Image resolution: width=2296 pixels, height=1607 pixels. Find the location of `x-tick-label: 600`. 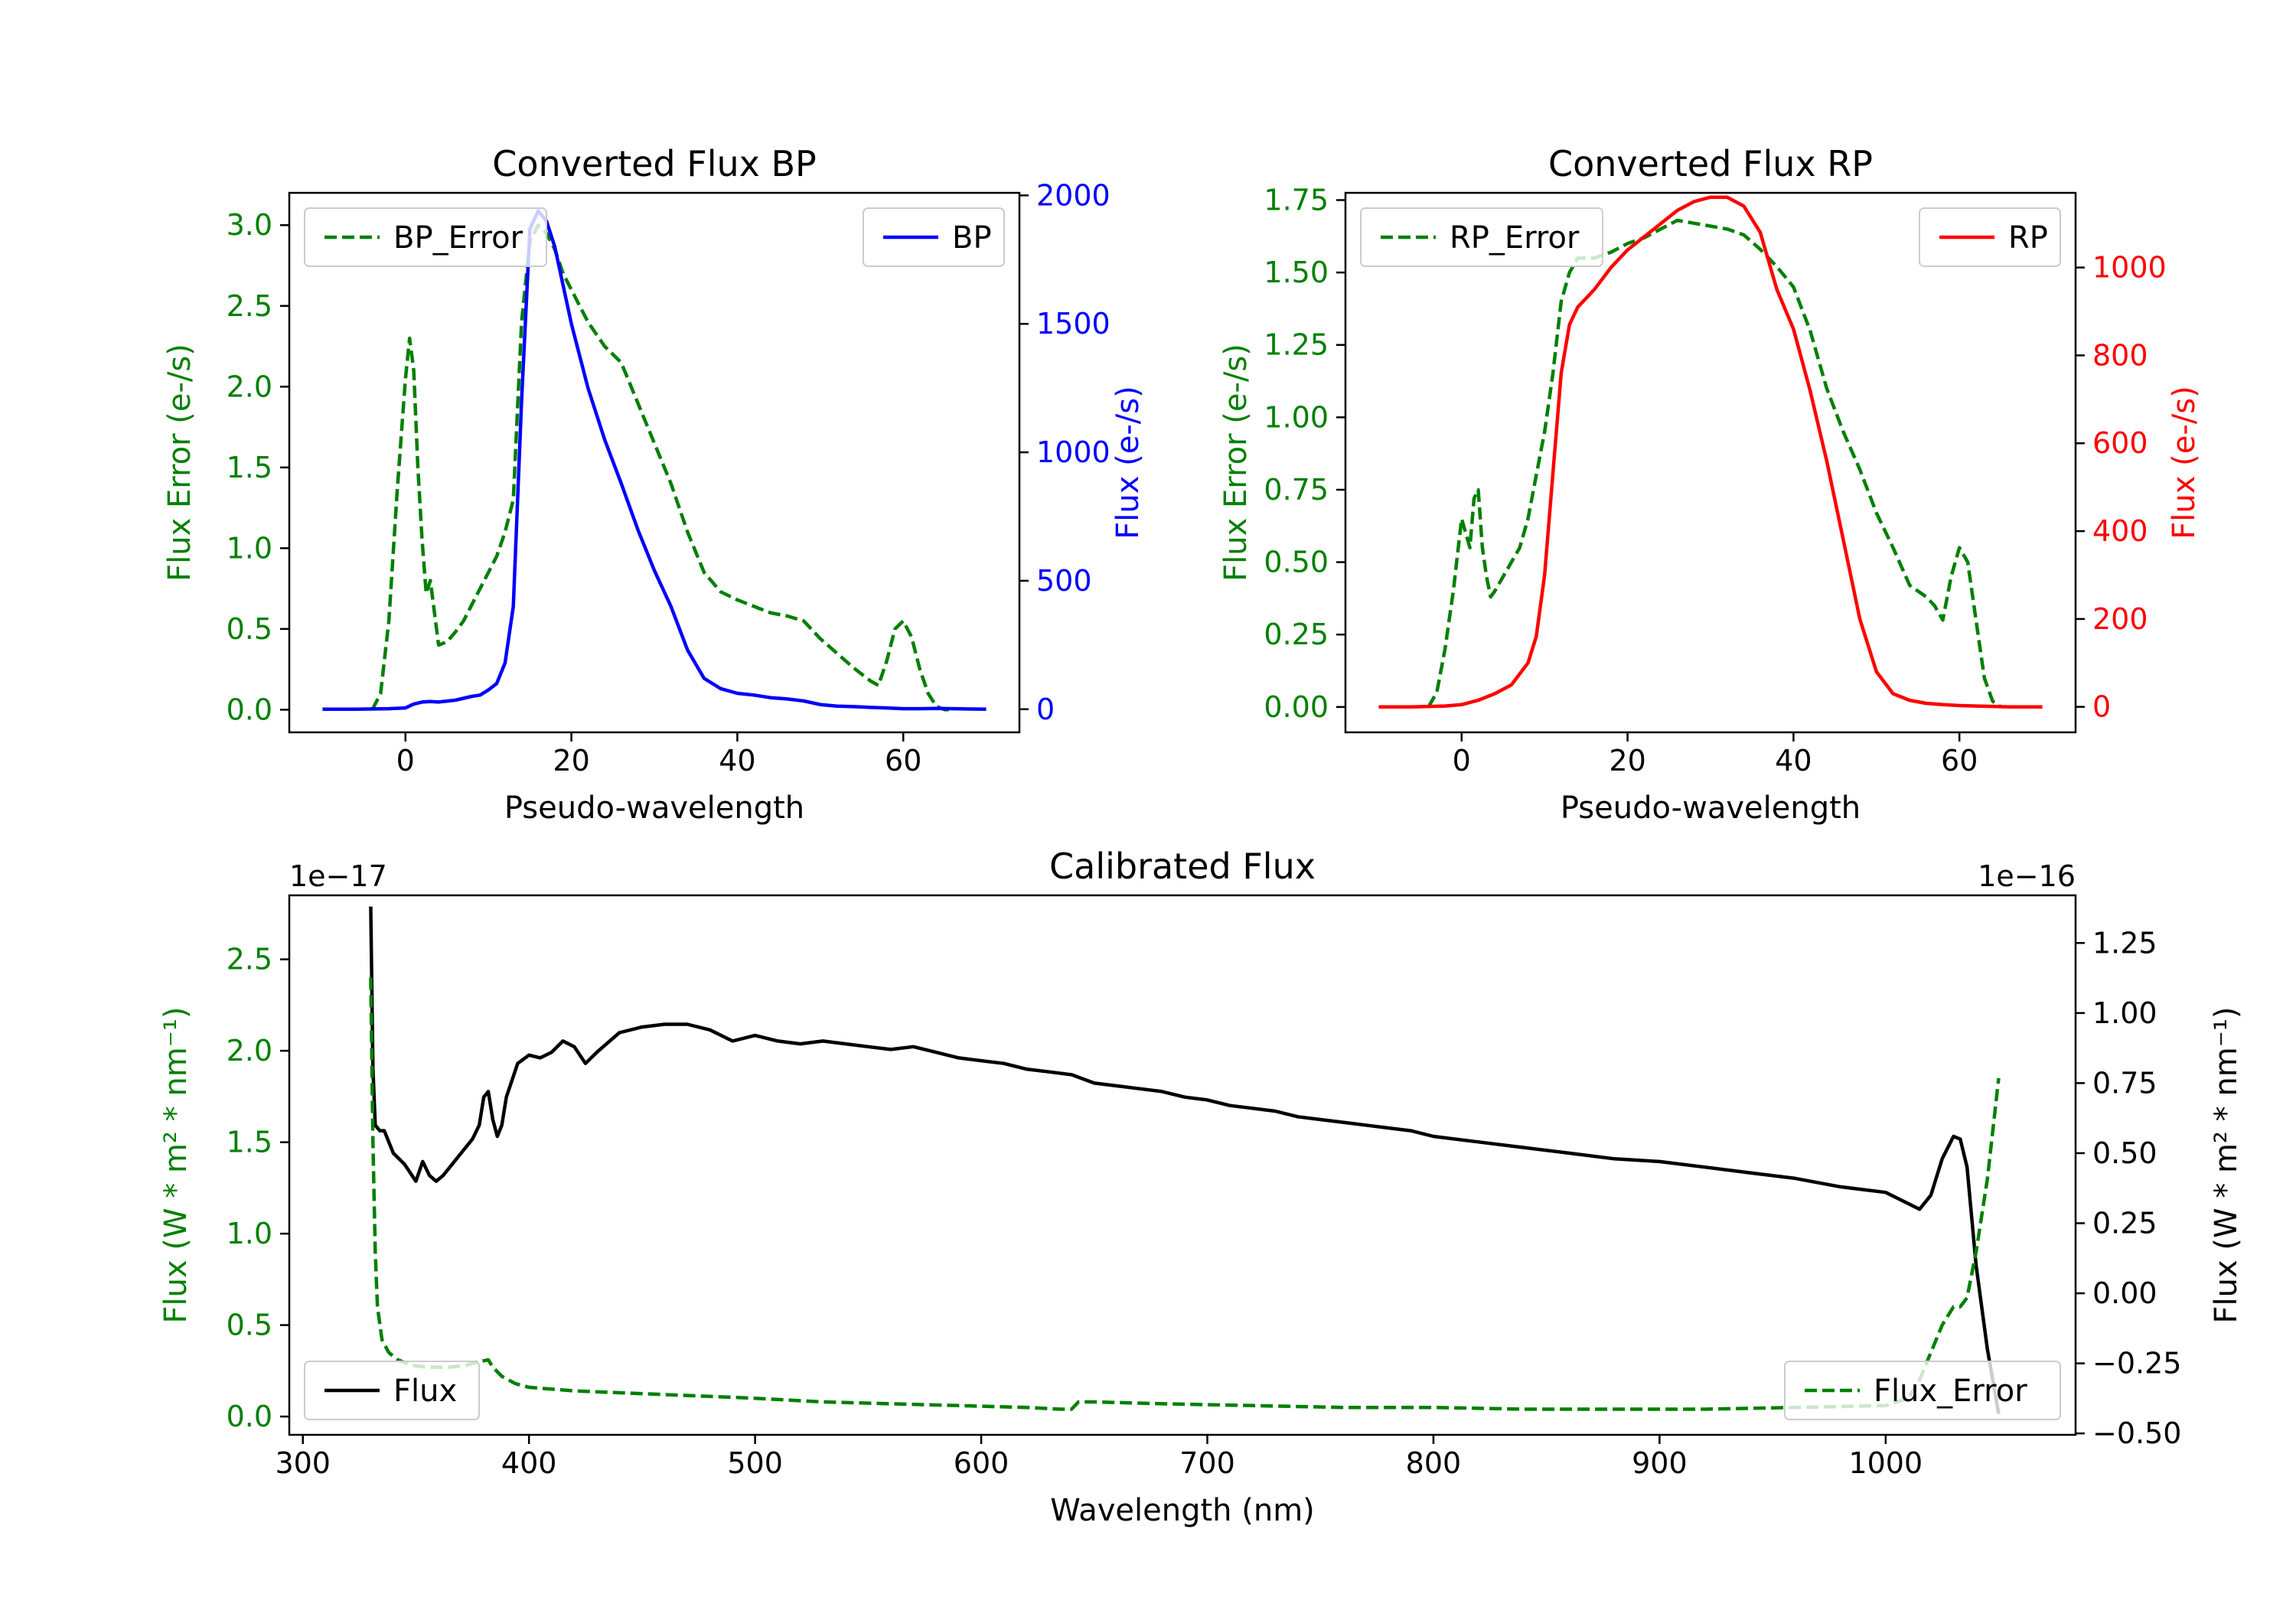

x-tick-label: 600 is located at coordinates (981, 1463).